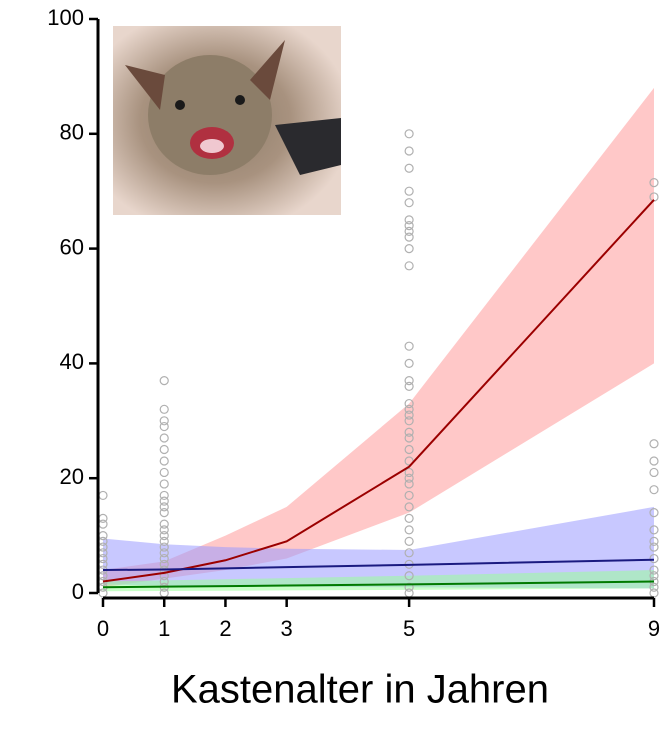 The width and height of the screenshot is (661, 737). I want to click on y-tick-label: 20, so click(72, 476).